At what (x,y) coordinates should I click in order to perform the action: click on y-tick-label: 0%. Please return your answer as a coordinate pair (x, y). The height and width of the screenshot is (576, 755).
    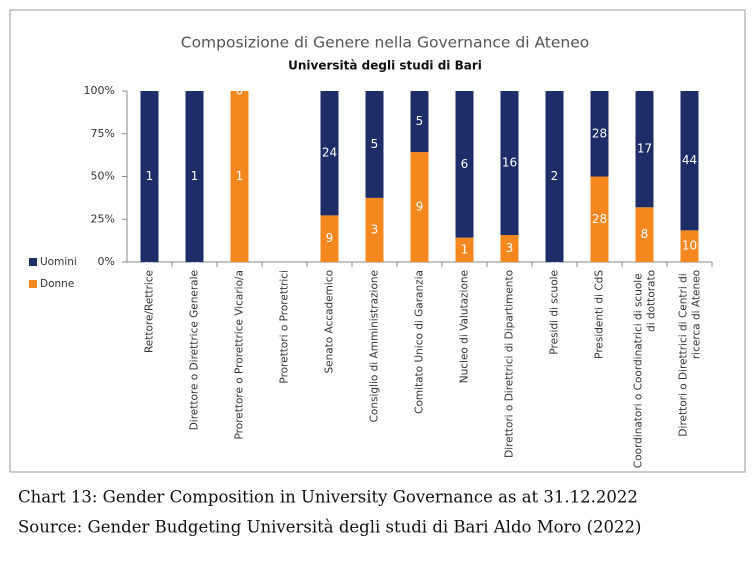
    Looking at the image, I should click on (106, 261).